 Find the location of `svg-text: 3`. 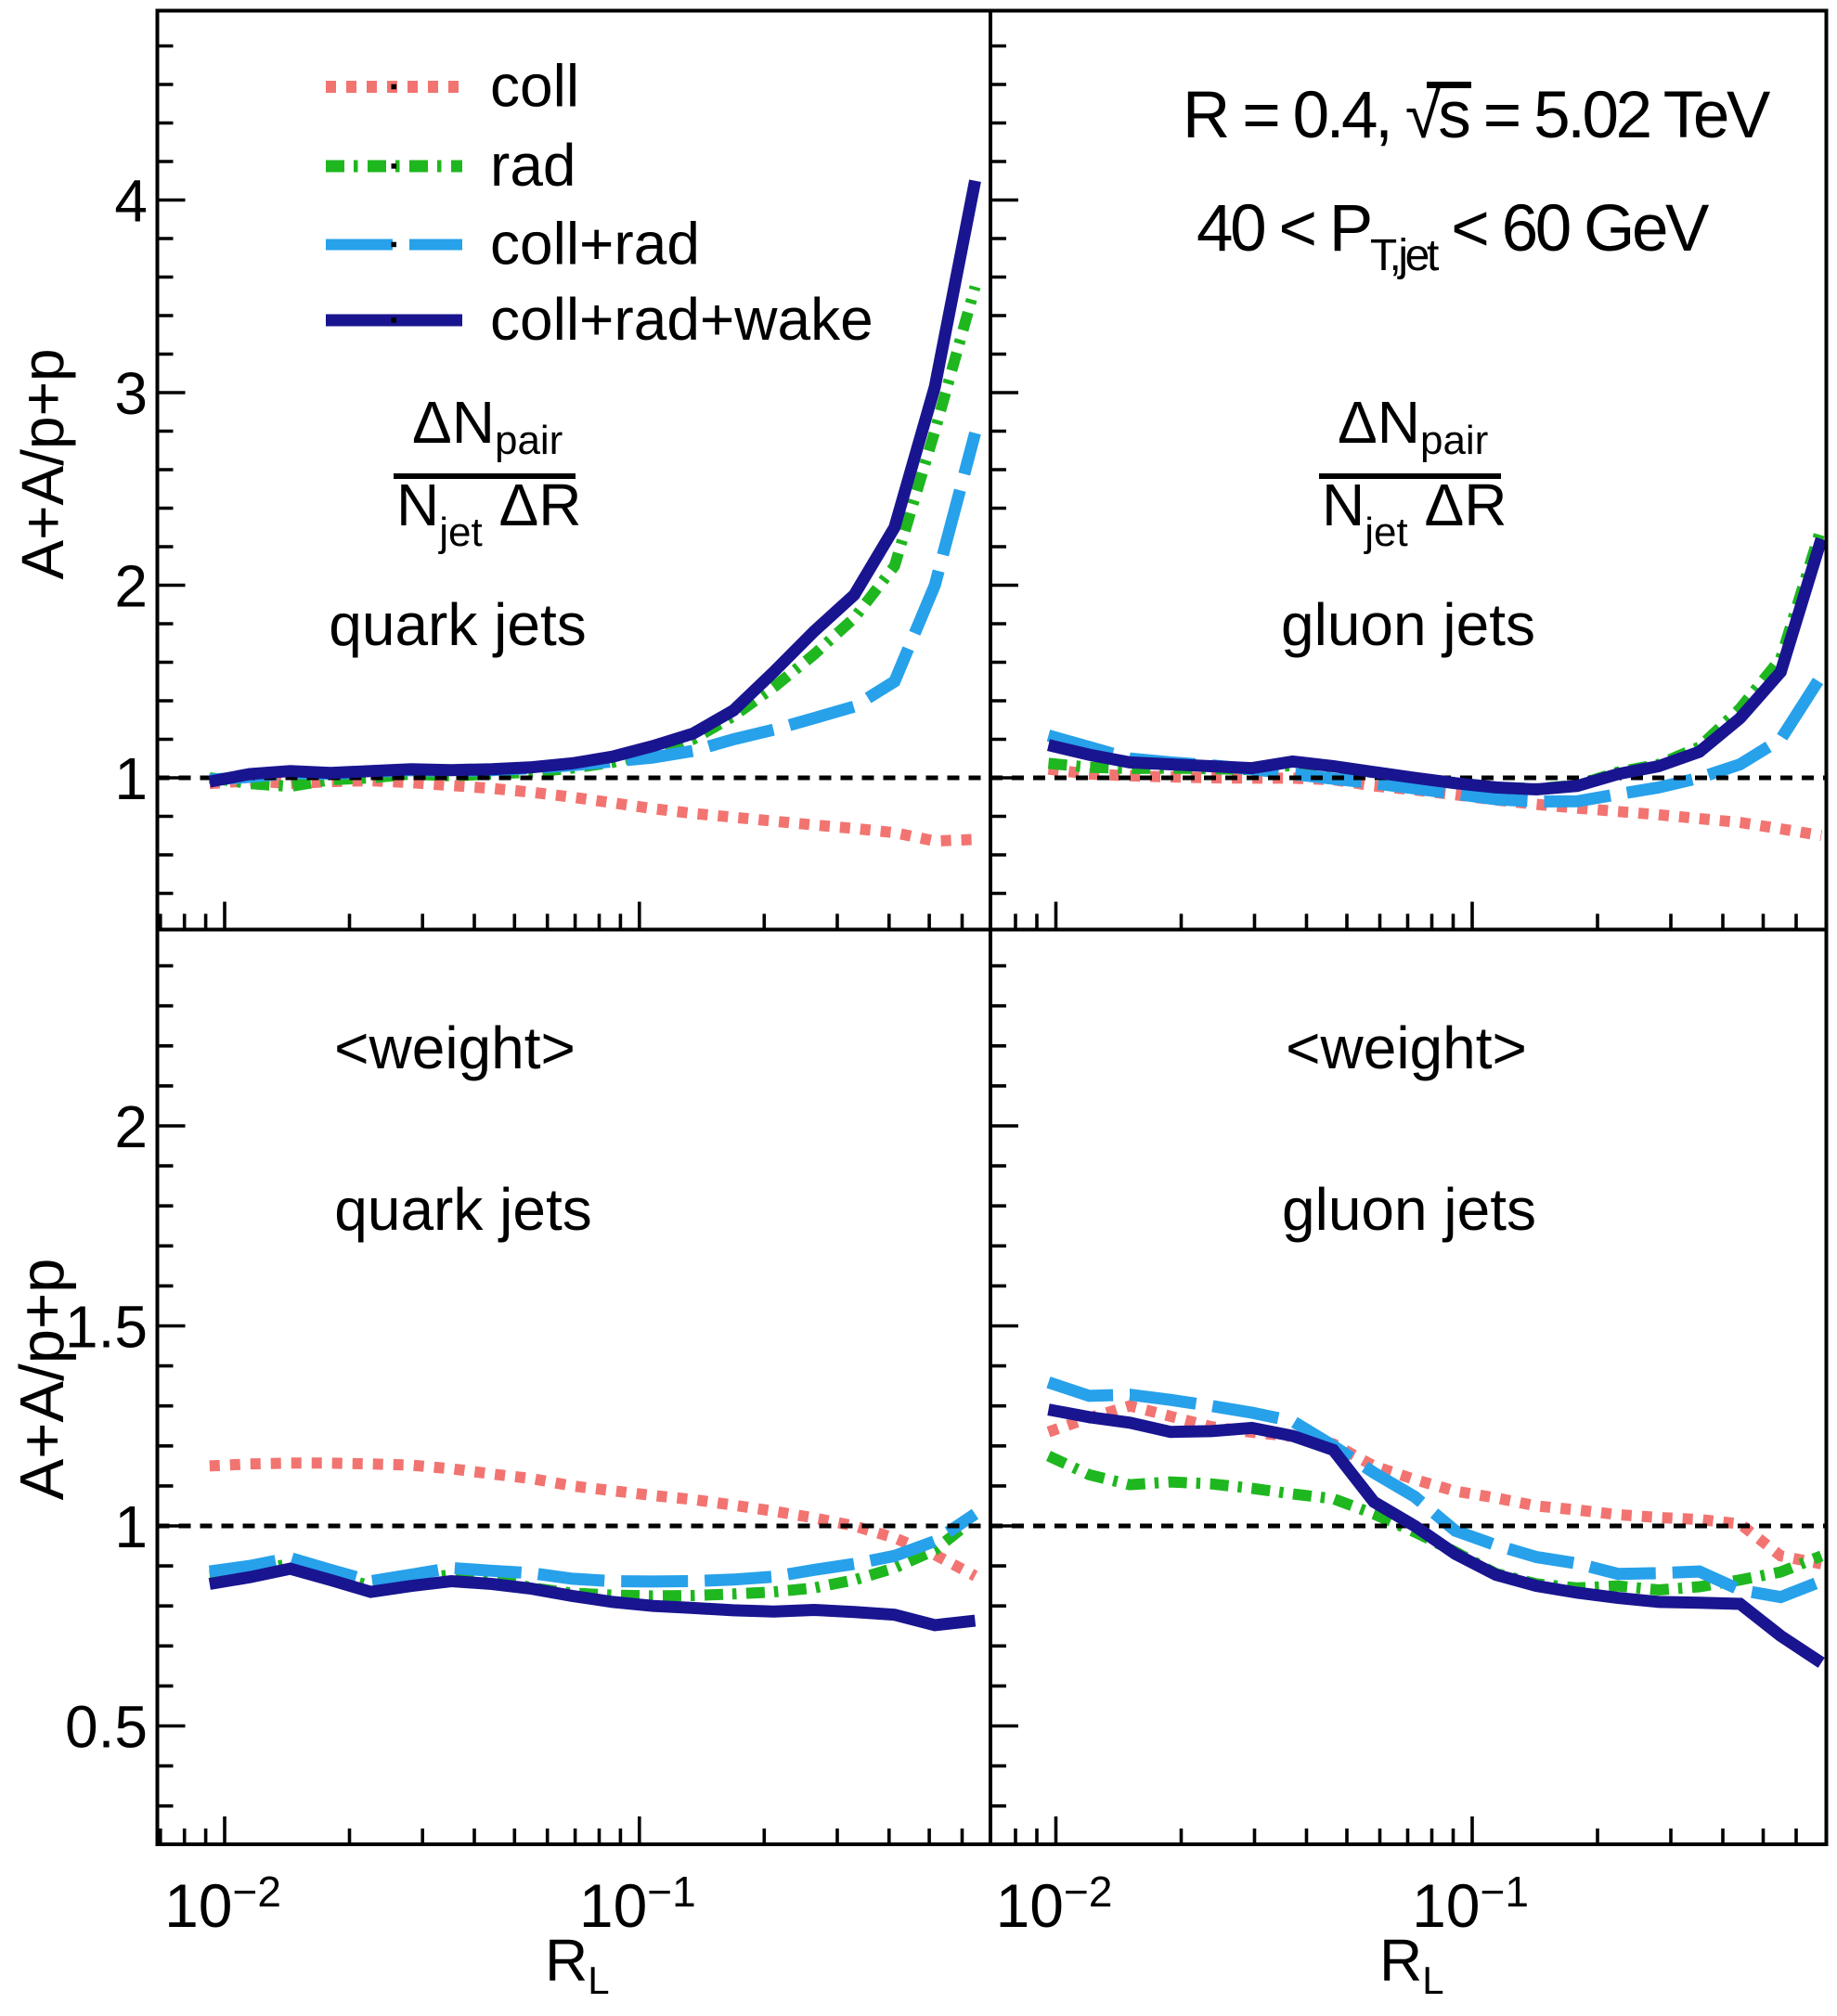

svg-text: 3 is located at coordinates (131, 393).